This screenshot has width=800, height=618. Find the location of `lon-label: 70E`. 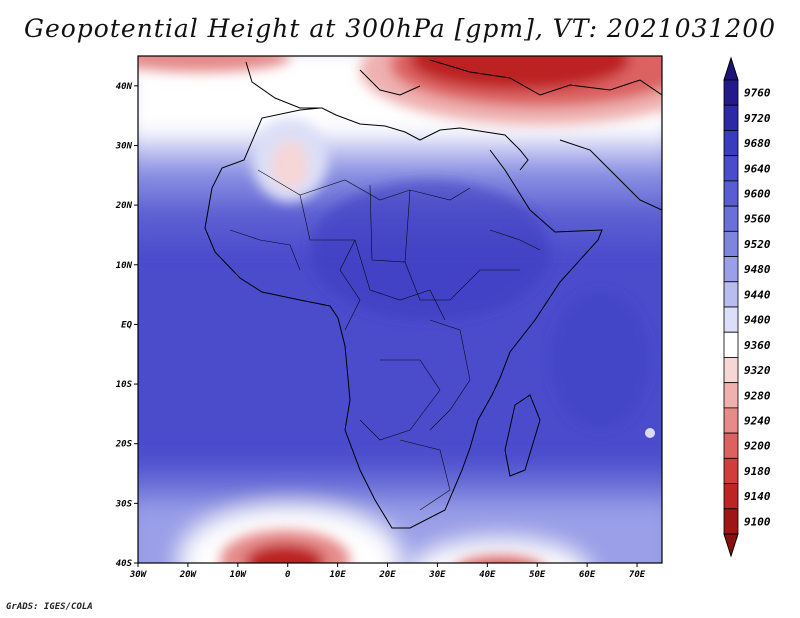

lon-label: 70E is located at coordinates (637, 575).